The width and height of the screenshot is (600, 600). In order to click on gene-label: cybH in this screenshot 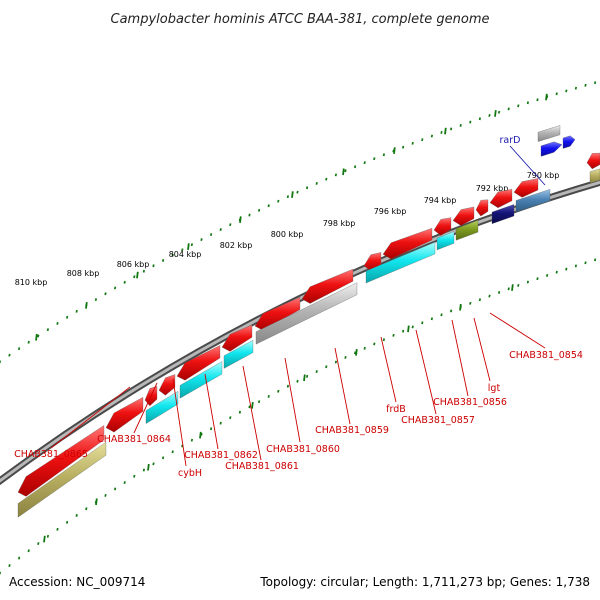, I will do `click(190, 473)`.